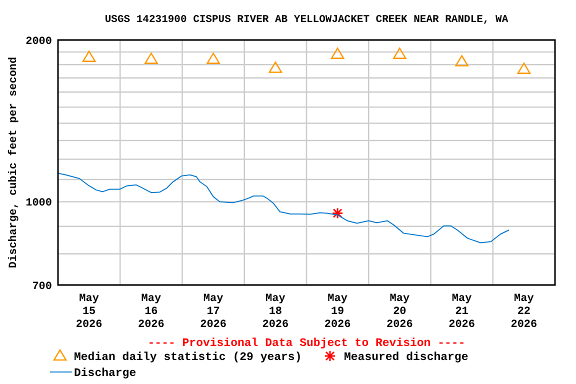 This screenshot has width=576, height=384. Describe the element at coordinates (275, 312) in the screenshot. I see `x-tick-label: May 18 2026` at that location.